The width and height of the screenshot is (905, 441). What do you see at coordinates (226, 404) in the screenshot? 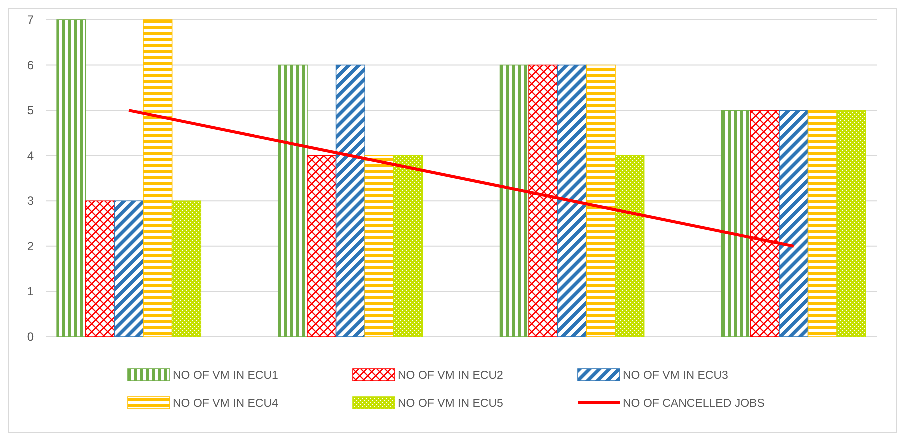
I see `legend-label: NO OF VM IN ECU4` at bounding box center [226, 404].